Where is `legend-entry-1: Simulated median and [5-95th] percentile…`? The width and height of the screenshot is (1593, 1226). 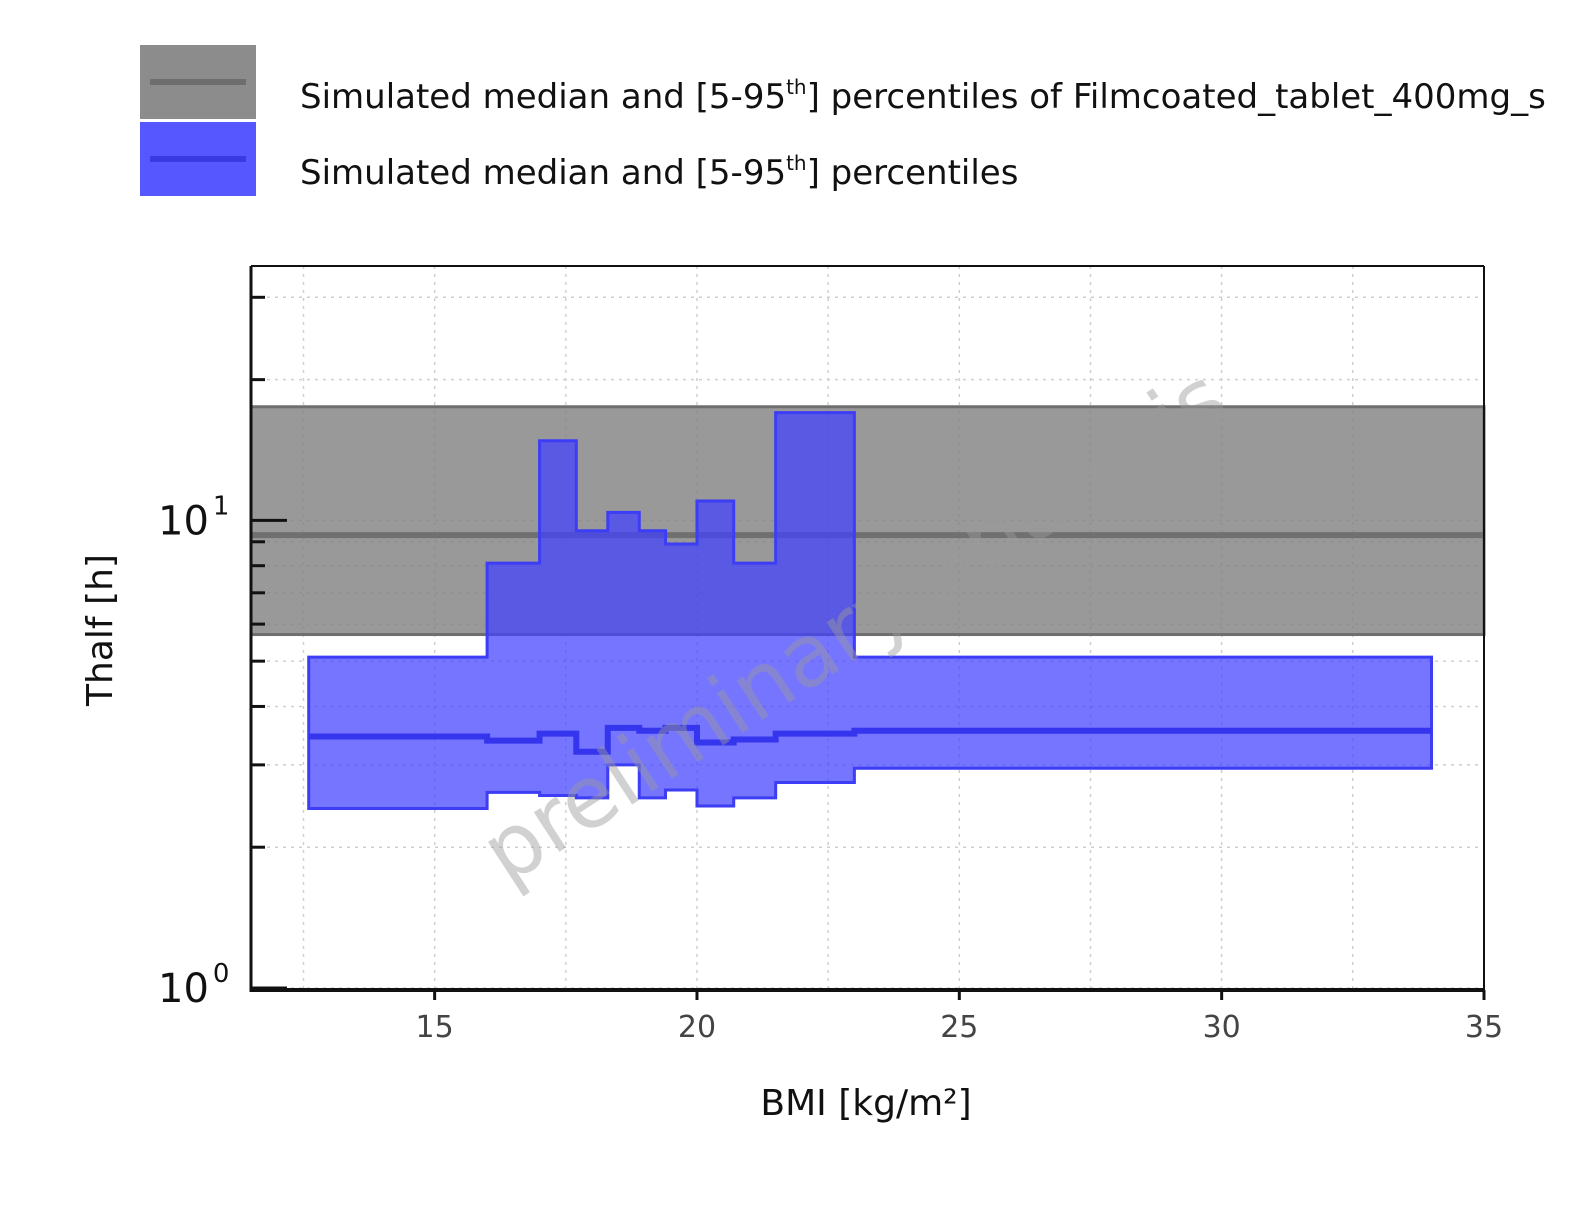
legend-entry-1: Simulated median and [5-95th] percentile… is located at coordinates (659, 172).